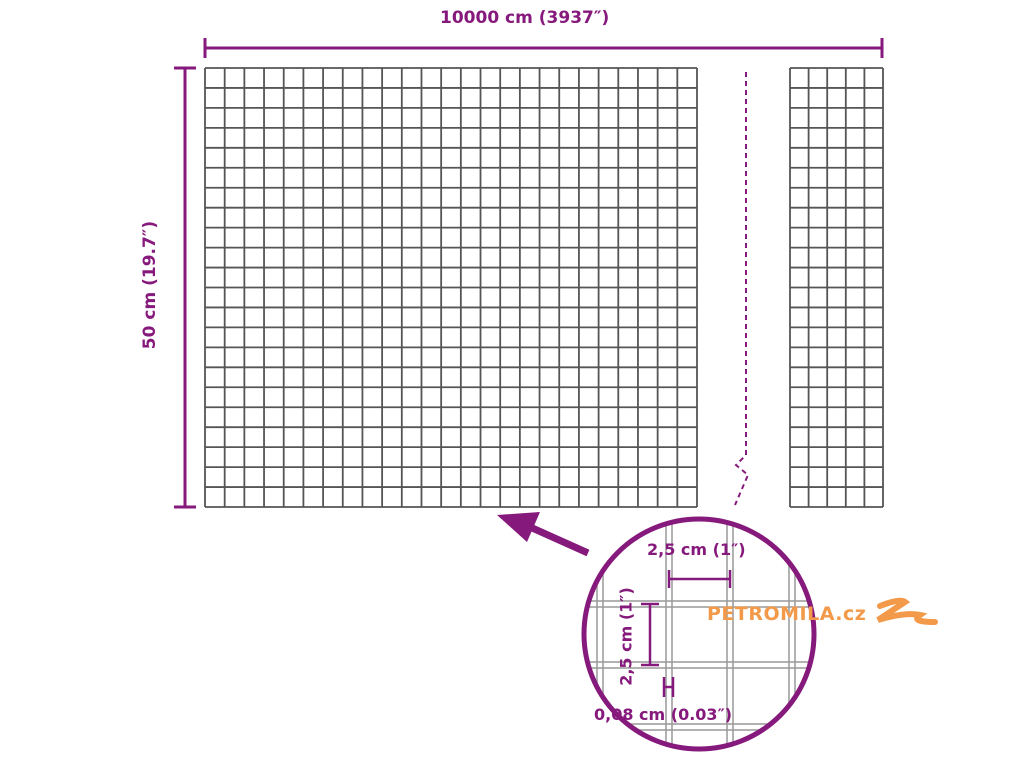 Image resolution: width=1024 pixels, height=768 pixels. I want to click on height-label: 50 cm (19.7″), so click(150, 285).